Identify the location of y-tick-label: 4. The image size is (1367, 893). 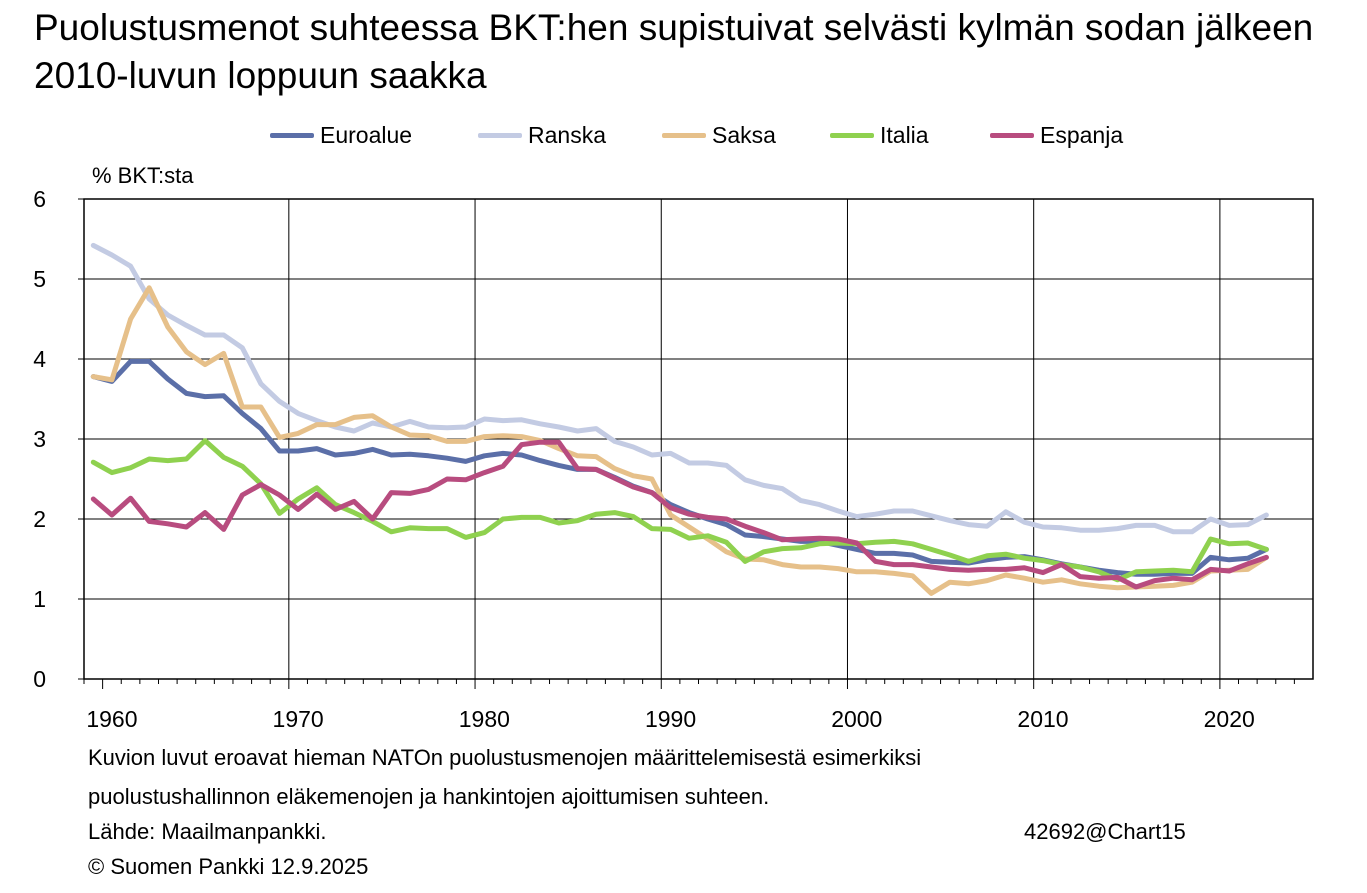
(39, 359).